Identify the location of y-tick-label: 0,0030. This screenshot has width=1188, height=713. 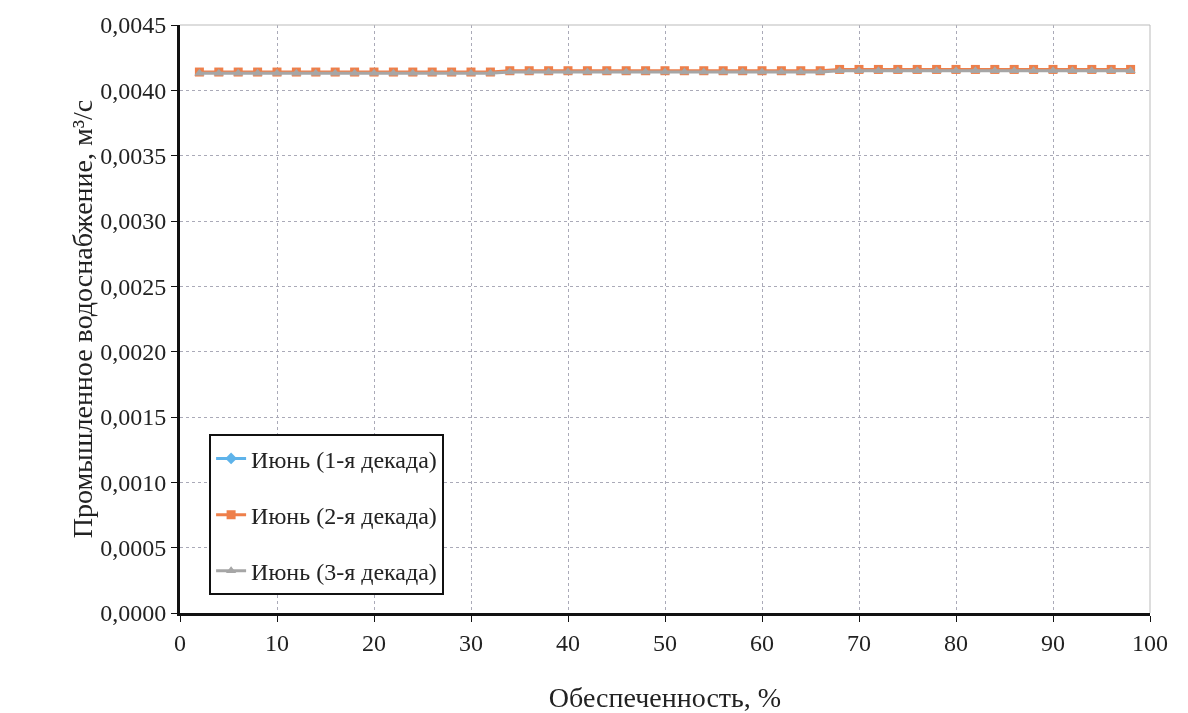
(133, 221).